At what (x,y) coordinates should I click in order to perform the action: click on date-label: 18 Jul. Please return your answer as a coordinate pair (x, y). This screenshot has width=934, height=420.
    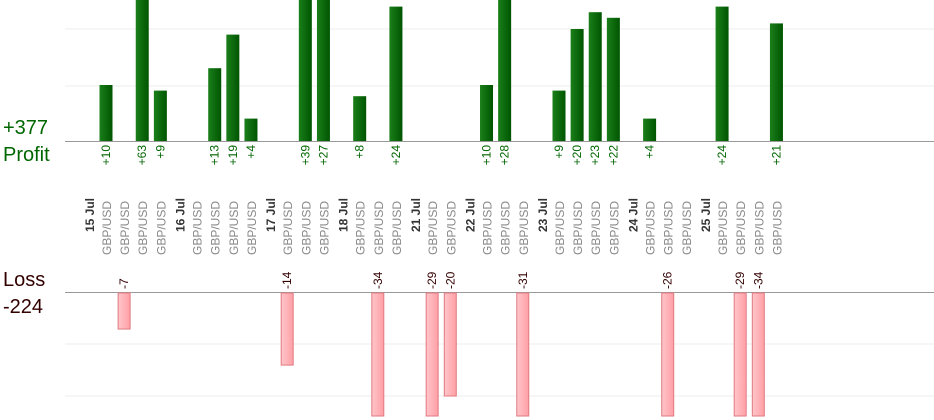
    Looking at the image, I should click on (344, 215).